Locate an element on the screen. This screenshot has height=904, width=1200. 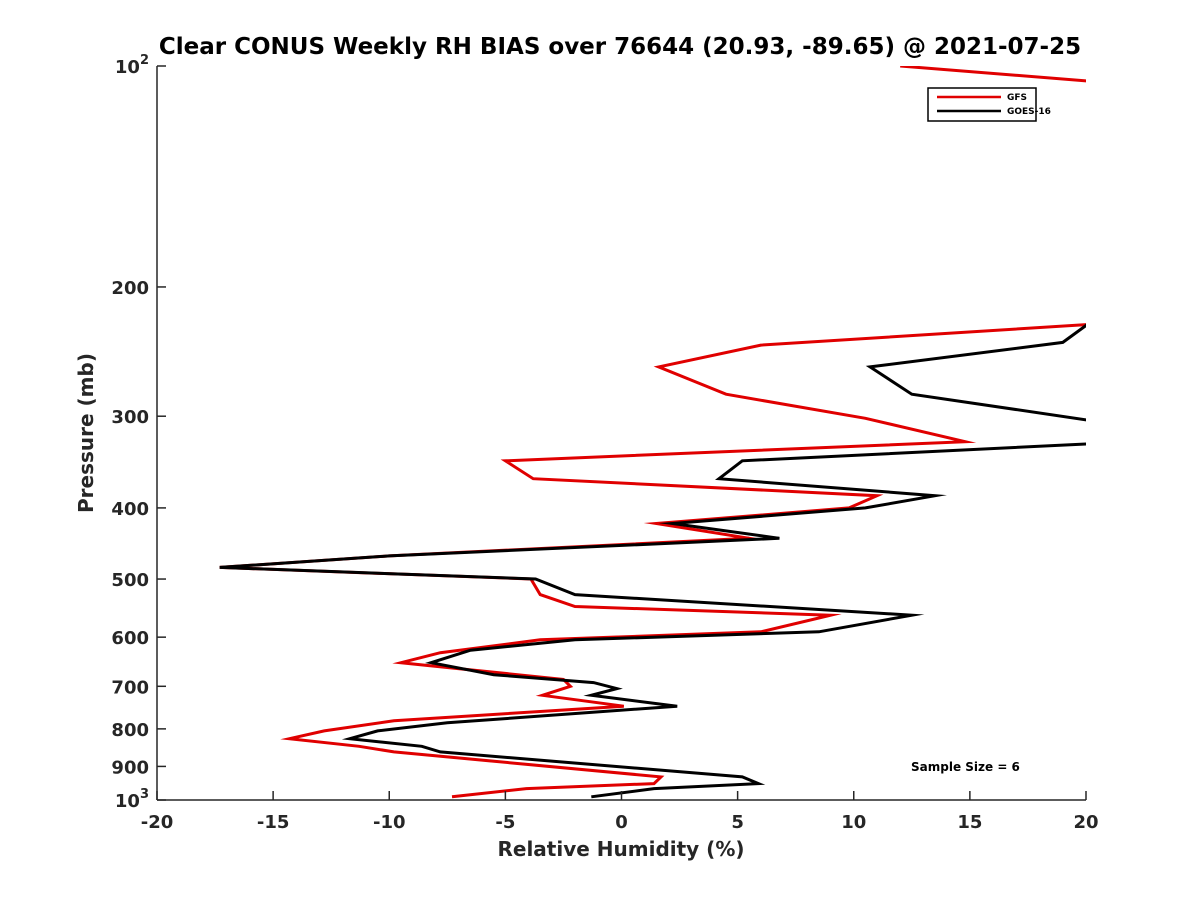
x-axis-ticks: -20 -15 -10 -5 0 5 10 15 20 is located at coordinates (620, 812).